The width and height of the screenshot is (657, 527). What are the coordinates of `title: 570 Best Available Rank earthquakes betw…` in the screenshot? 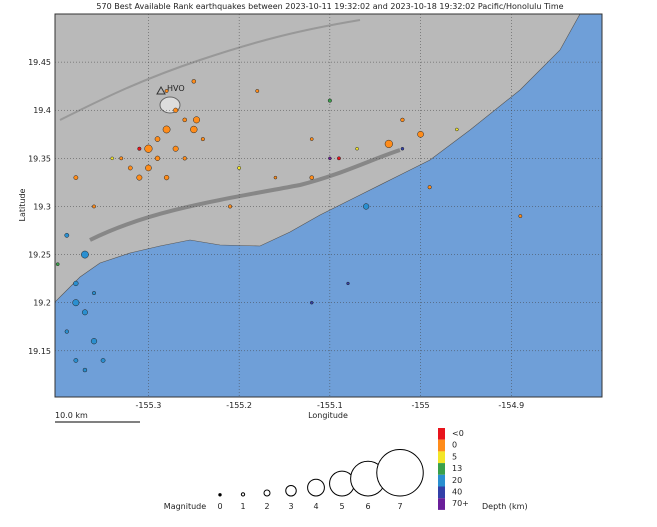 It's located at (329, 6).